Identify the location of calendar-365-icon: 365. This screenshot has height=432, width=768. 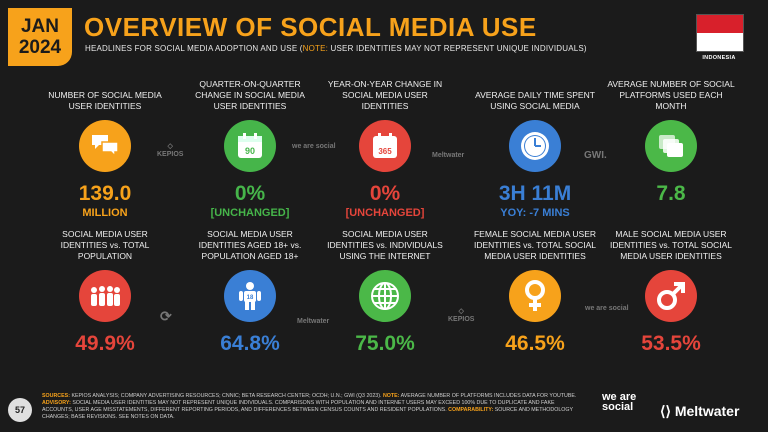
(385, 146).